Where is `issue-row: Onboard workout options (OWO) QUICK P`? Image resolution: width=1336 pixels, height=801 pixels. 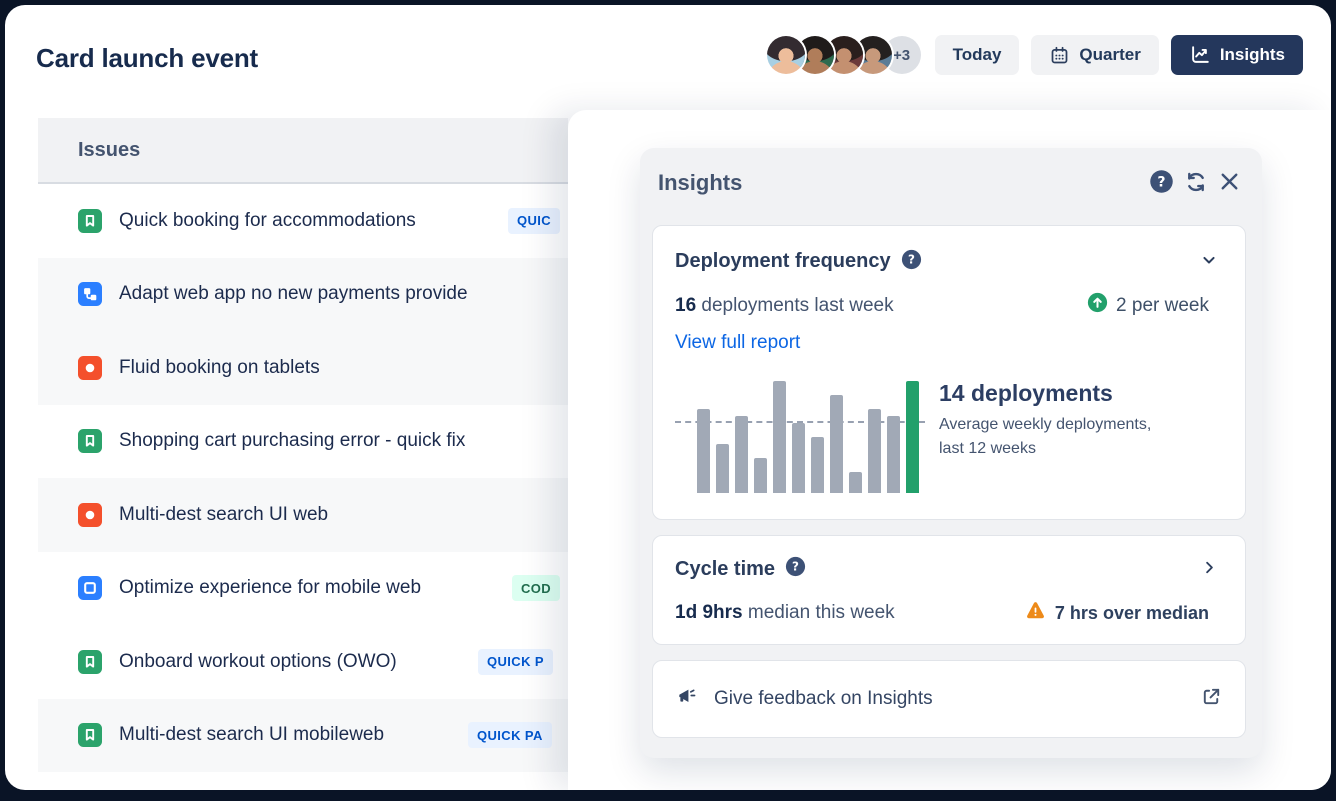 issue-row: Onboard workout options (OWO) QUICK P is located at coordinates (303, 662).